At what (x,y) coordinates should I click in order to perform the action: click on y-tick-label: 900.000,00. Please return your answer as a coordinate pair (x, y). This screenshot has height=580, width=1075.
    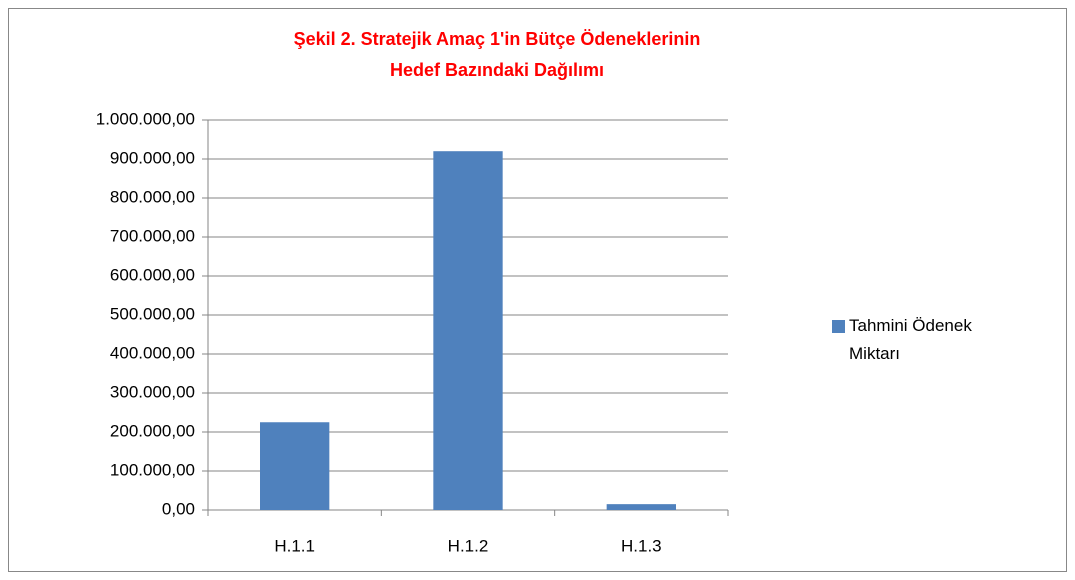
    Looking at the image, I should click on (152, 157).